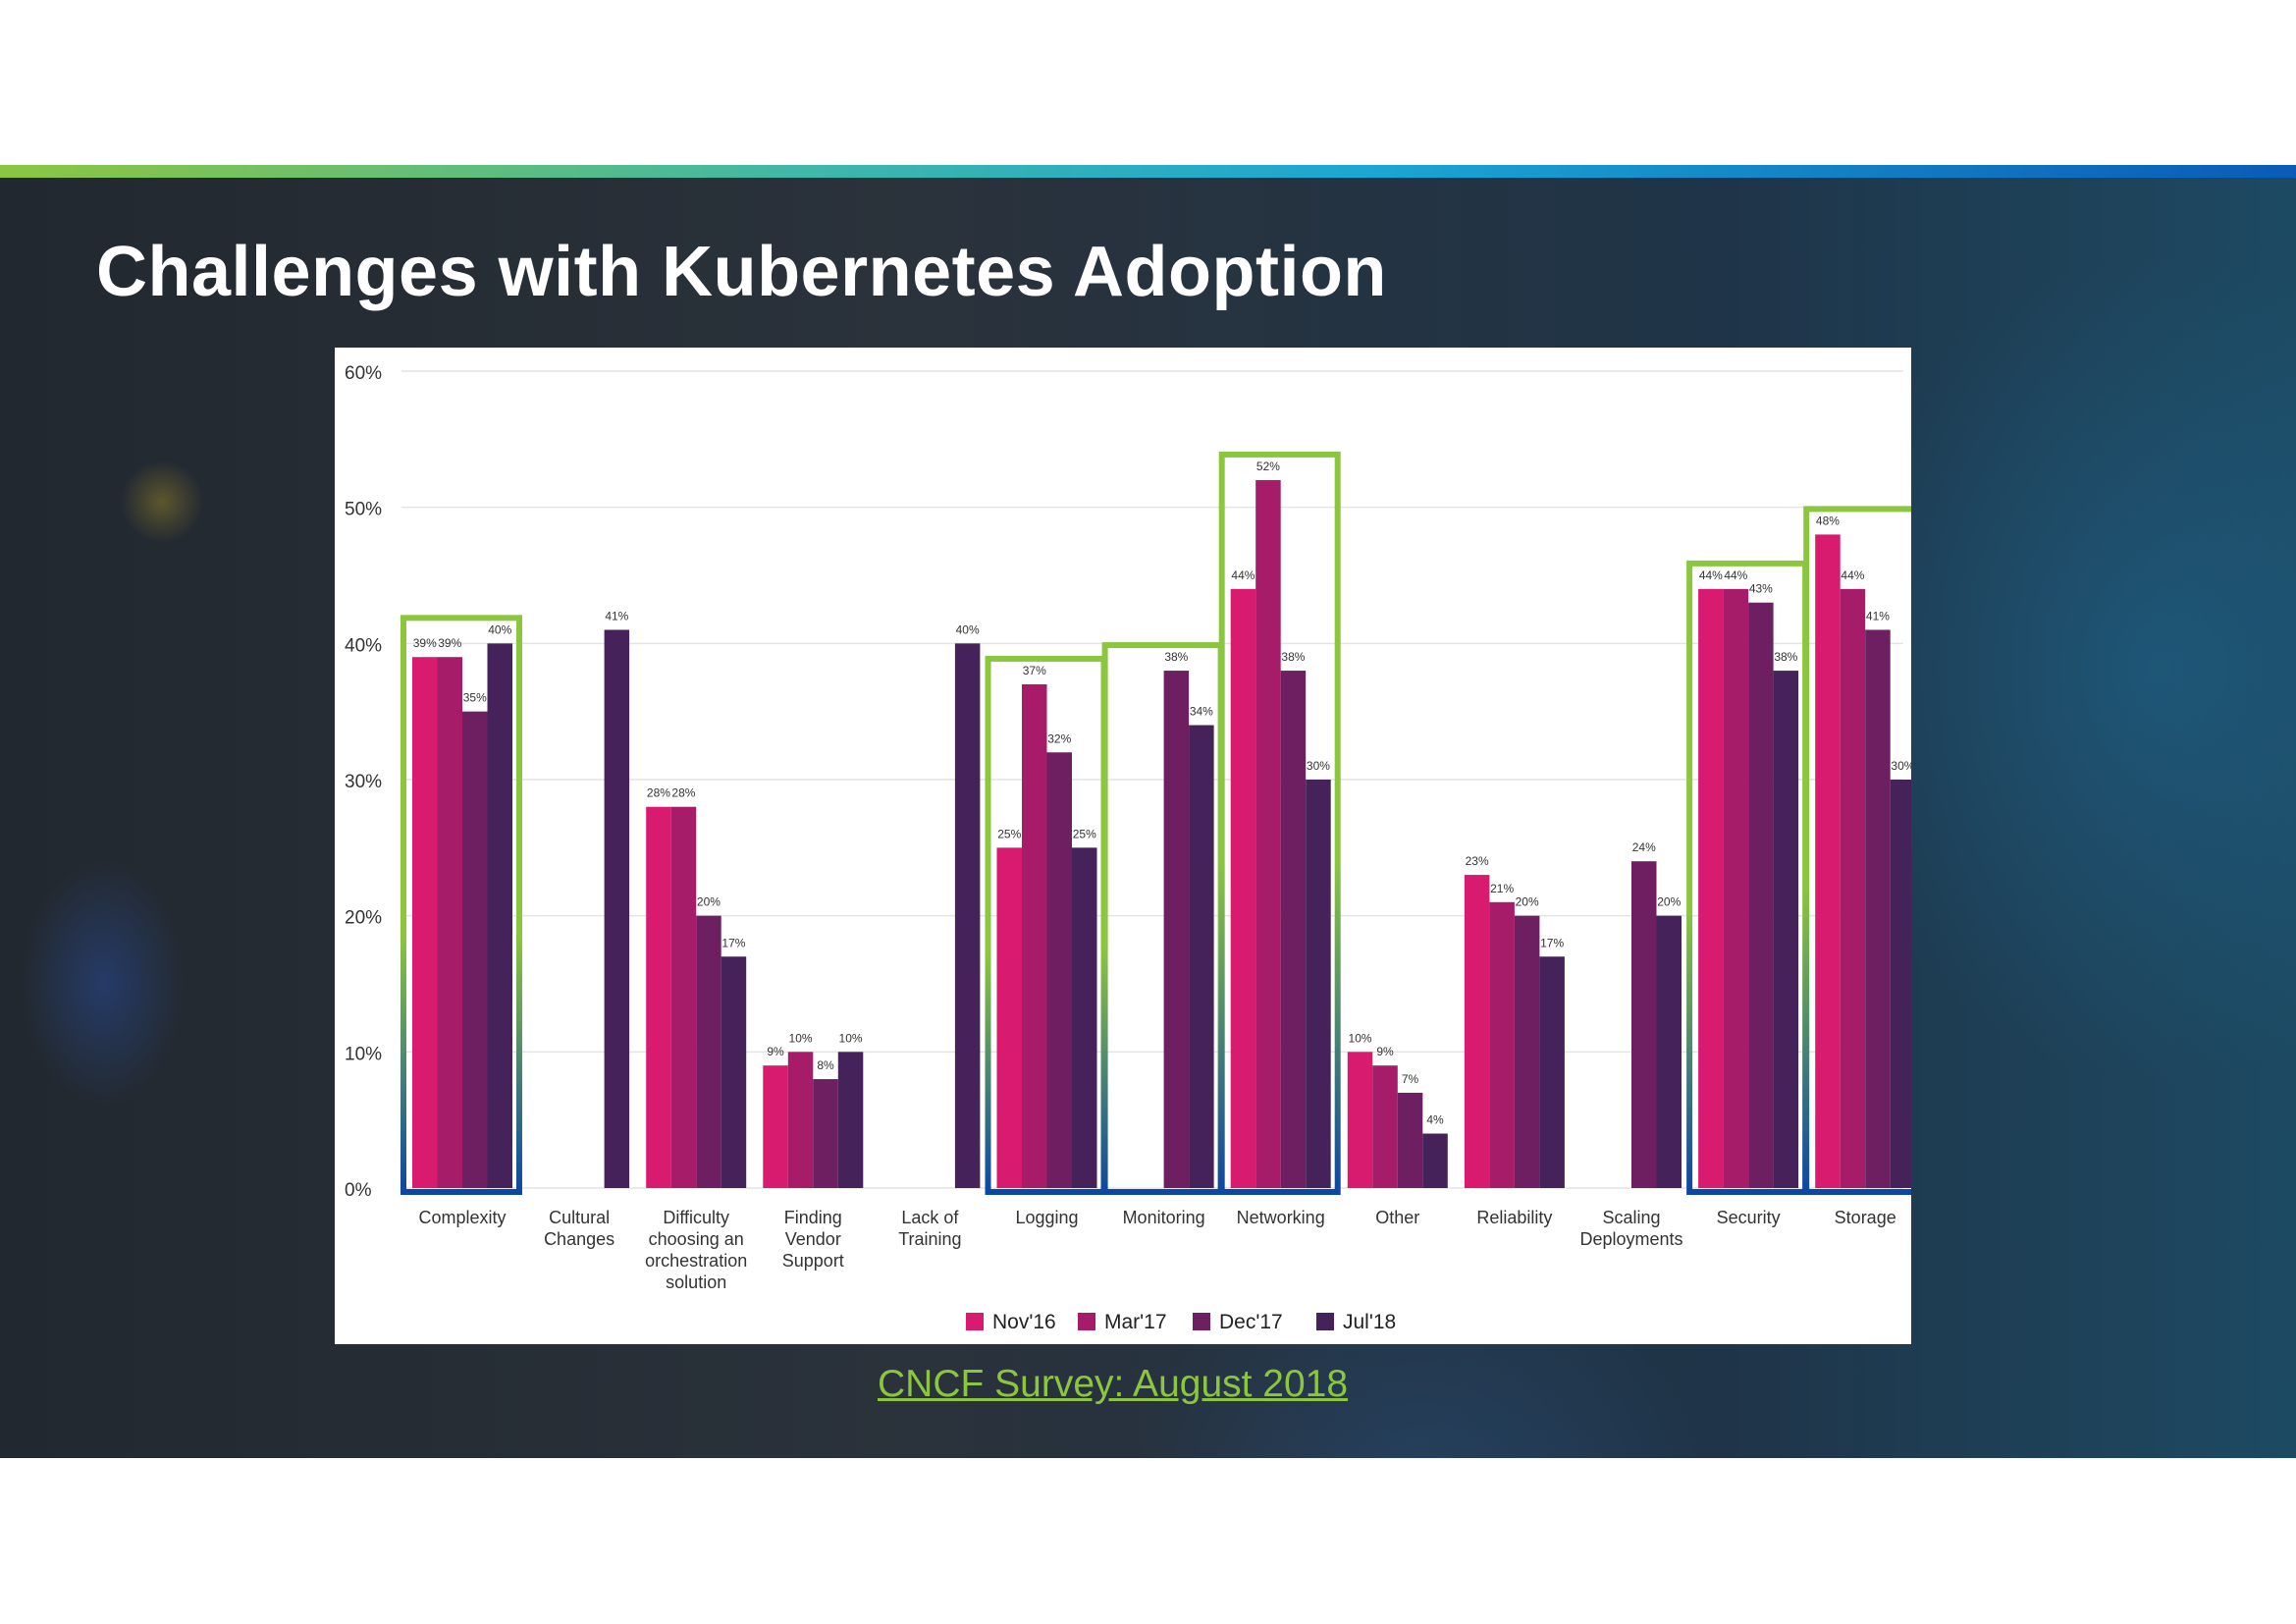 The width and height of the screenshot is (2296, 1624). I want to click on source-link: CNCF Survey: August 2018, so click(1113, 1384).